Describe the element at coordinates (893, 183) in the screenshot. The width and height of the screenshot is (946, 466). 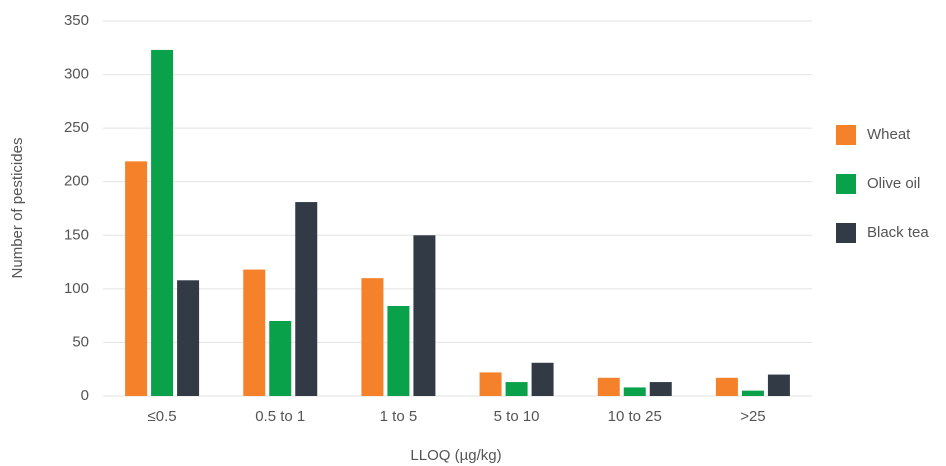
I see `legend-label: Olive oil` at that location.